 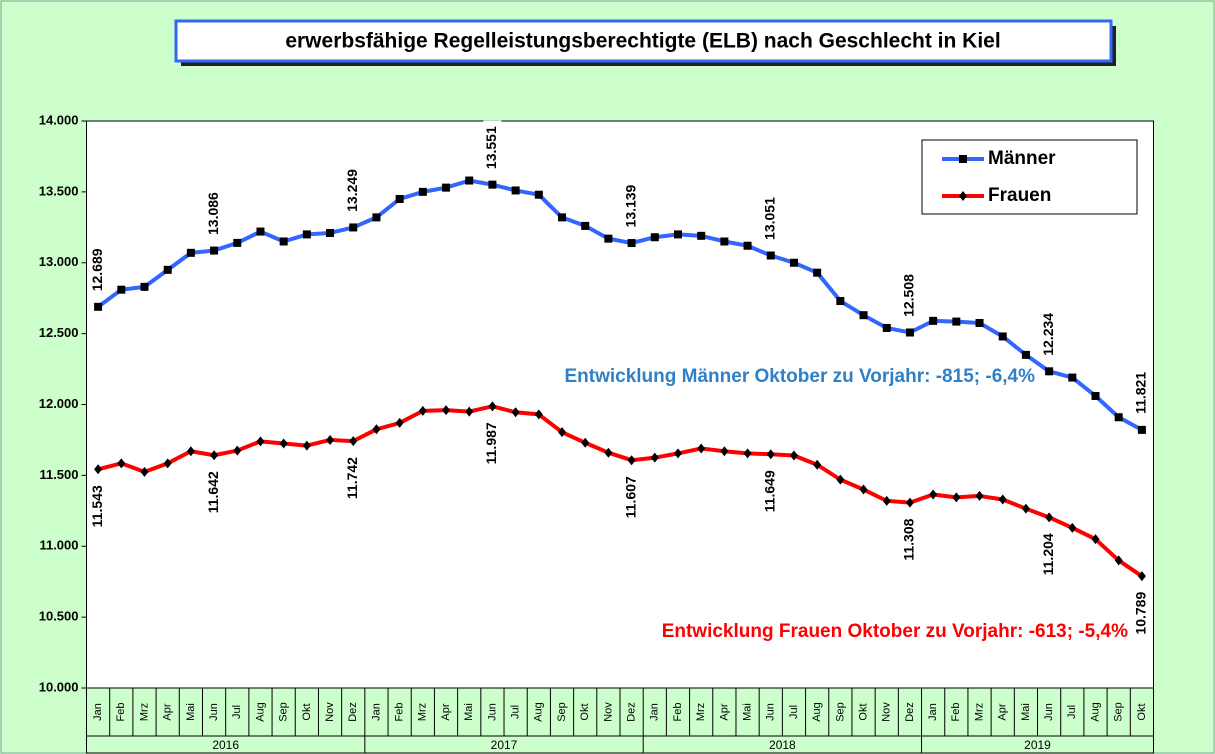 I want to click on year-label: 2016, so click(x=225, y=745).